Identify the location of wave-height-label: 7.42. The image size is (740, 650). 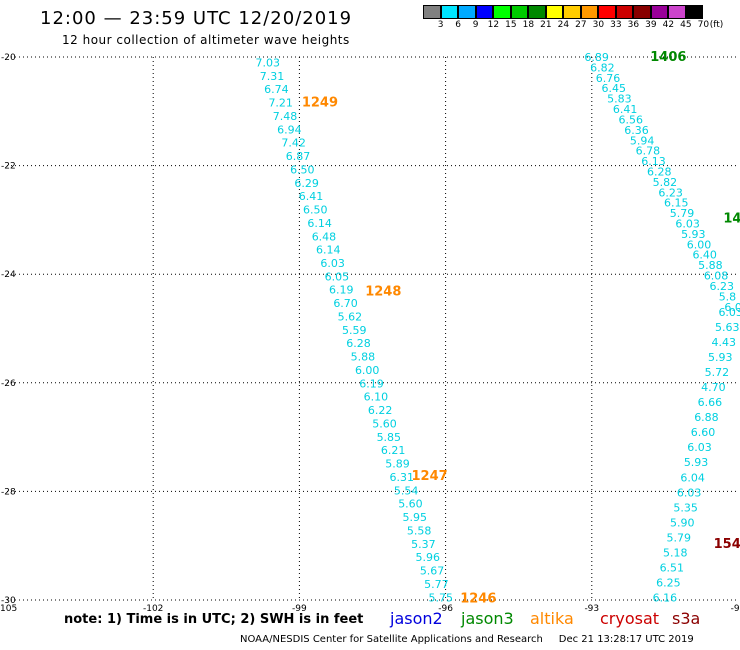
(293, 143).